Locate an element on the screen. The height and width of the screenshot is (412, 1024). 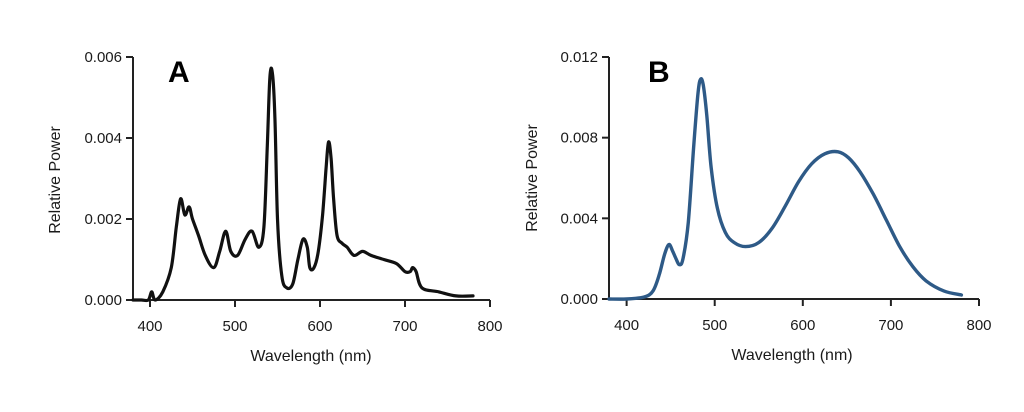
panel-a-y-axis-label: Relative Power is located at coordinates (55, 180).